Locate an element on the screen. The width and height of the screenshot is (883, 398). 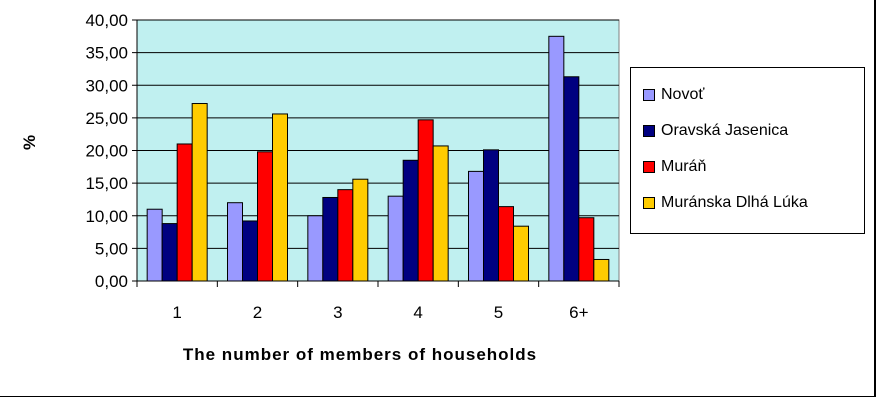
y-tick-label: 10,00 is located at coordinates (106, 216).